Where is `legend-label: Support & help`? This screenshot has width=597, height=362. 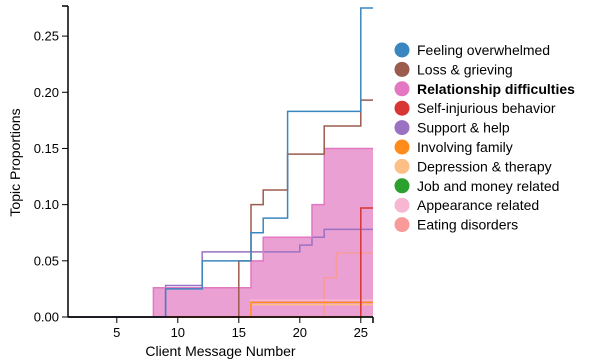 legend-label: Support & help is located at coordinates (463, 128).